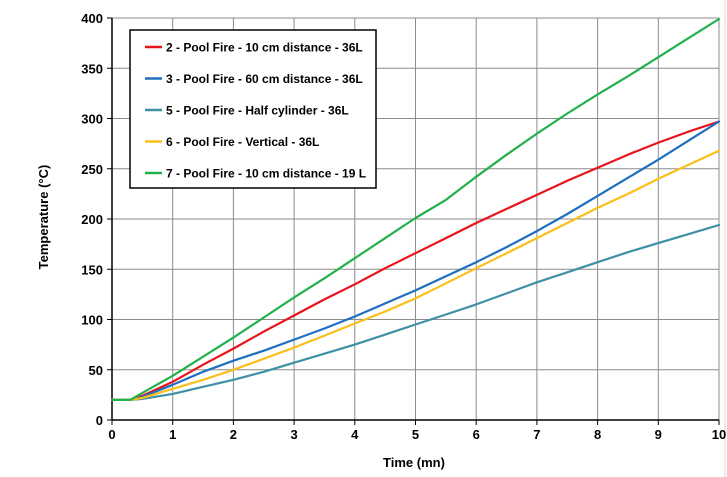 This screenshot has width=727, height=477. I want to click on legend-label-2: 3 - Pool Fire - 60 cm distance - 36L, so click(264, 79).